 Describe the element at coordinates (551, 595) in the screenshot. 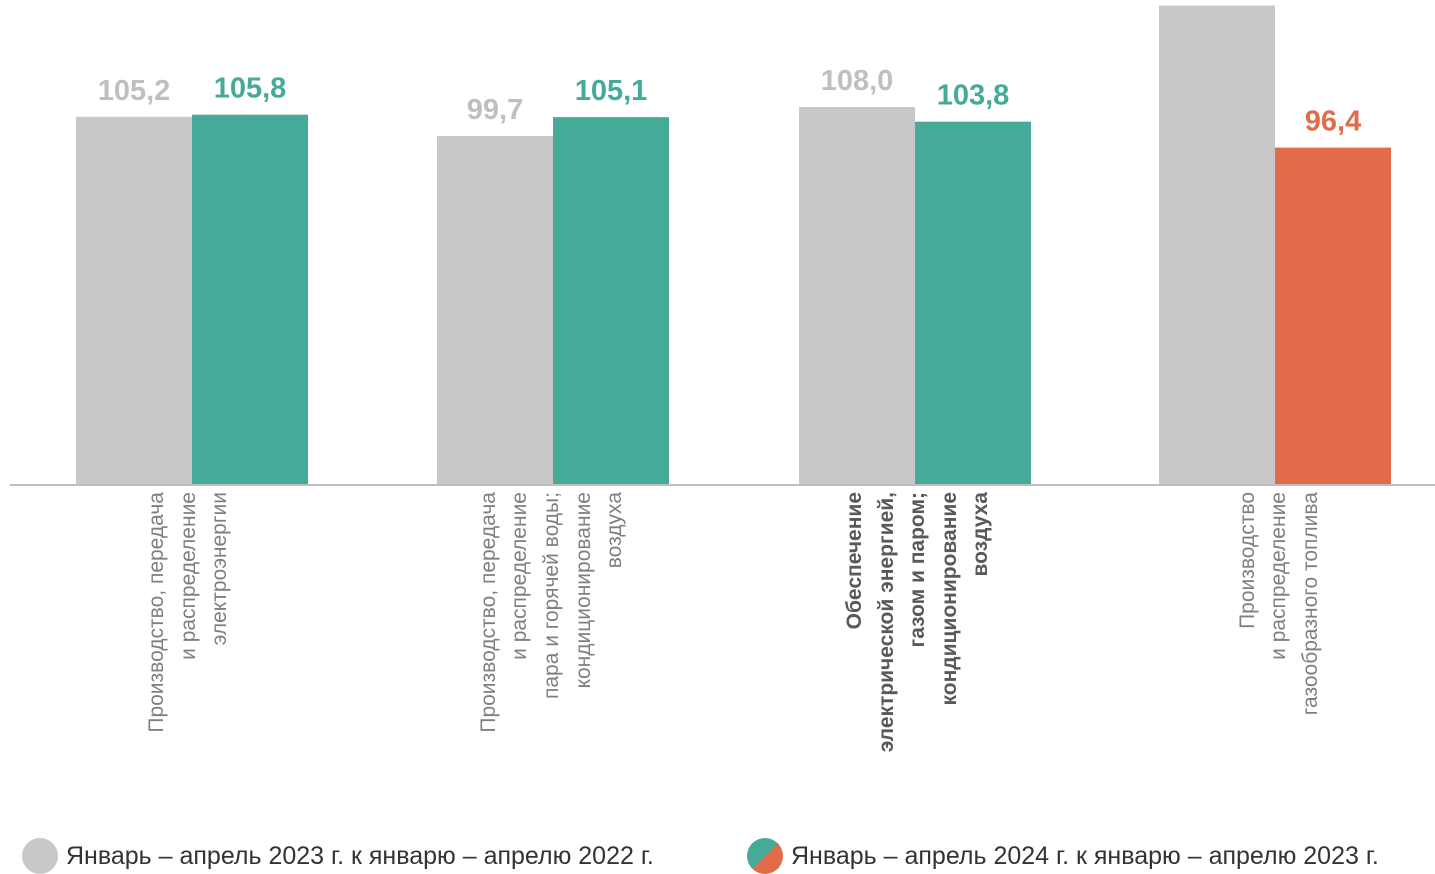

I see `category-label-2-line-3: пара и горячей воды;` at that location.